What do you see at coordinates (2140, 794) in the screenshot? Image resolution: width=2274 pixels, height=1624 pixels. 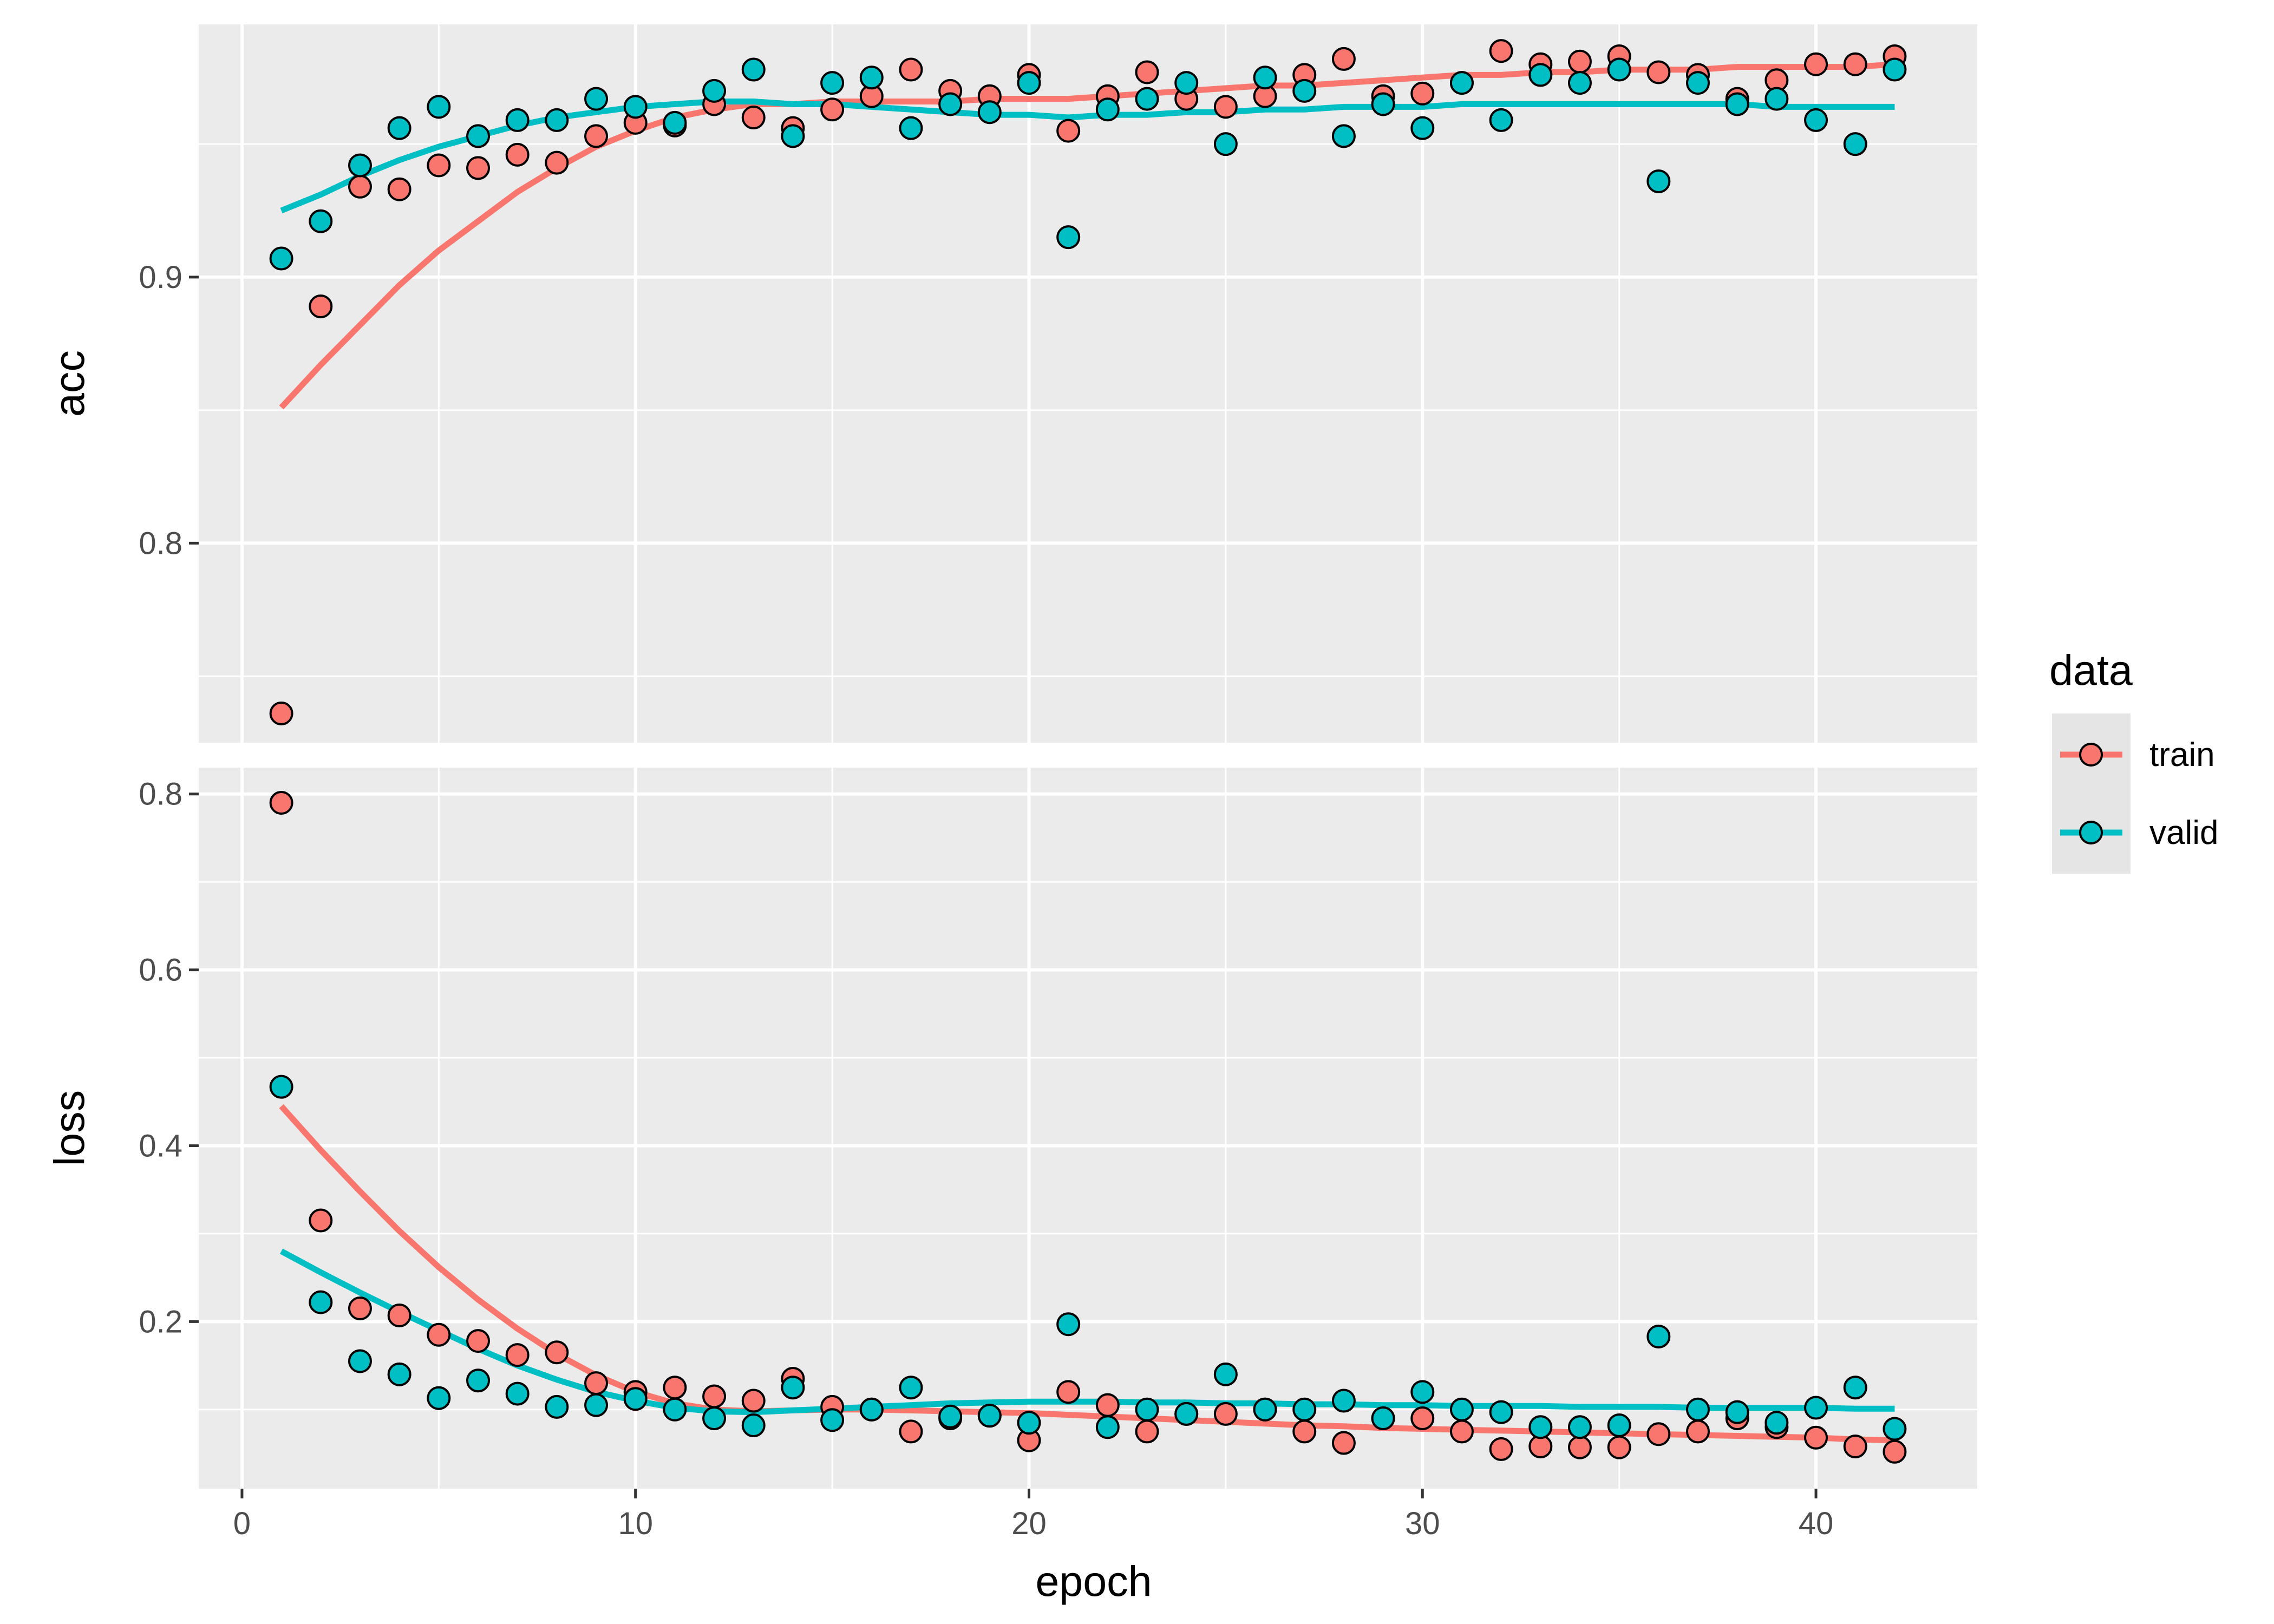 I see `legend-entries: train valid` at bounding box center [2140, 794].